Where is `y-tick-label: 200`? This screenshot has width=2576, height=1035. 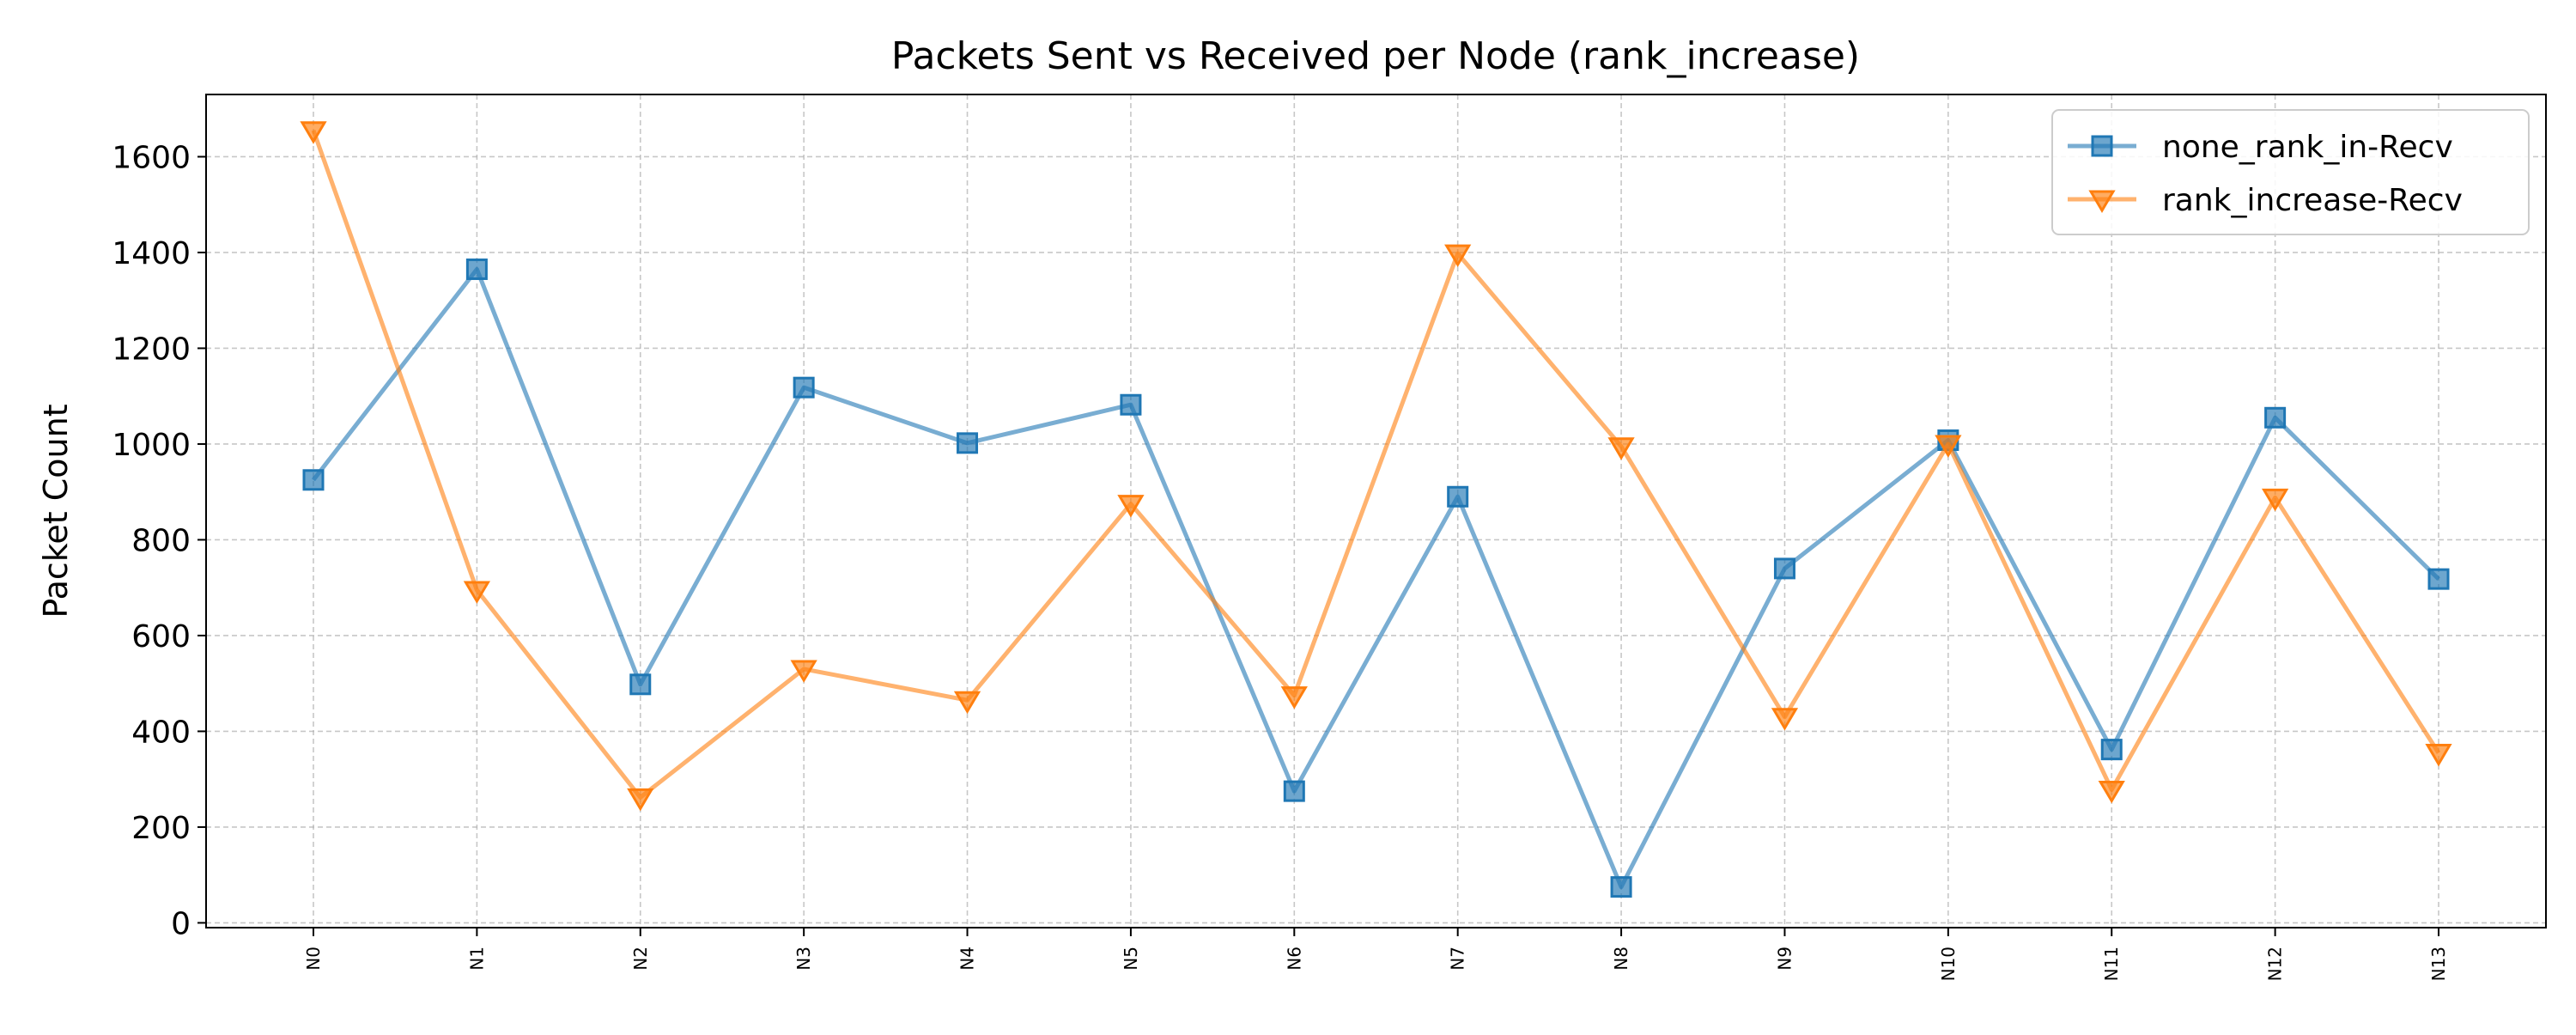
y-tick-label: 200 is located at coordinates (161, 828).